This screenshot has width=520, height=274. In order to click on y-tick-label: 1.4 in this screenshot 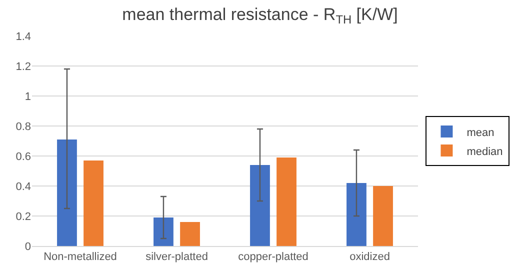, I will do `click(23, 36)`.